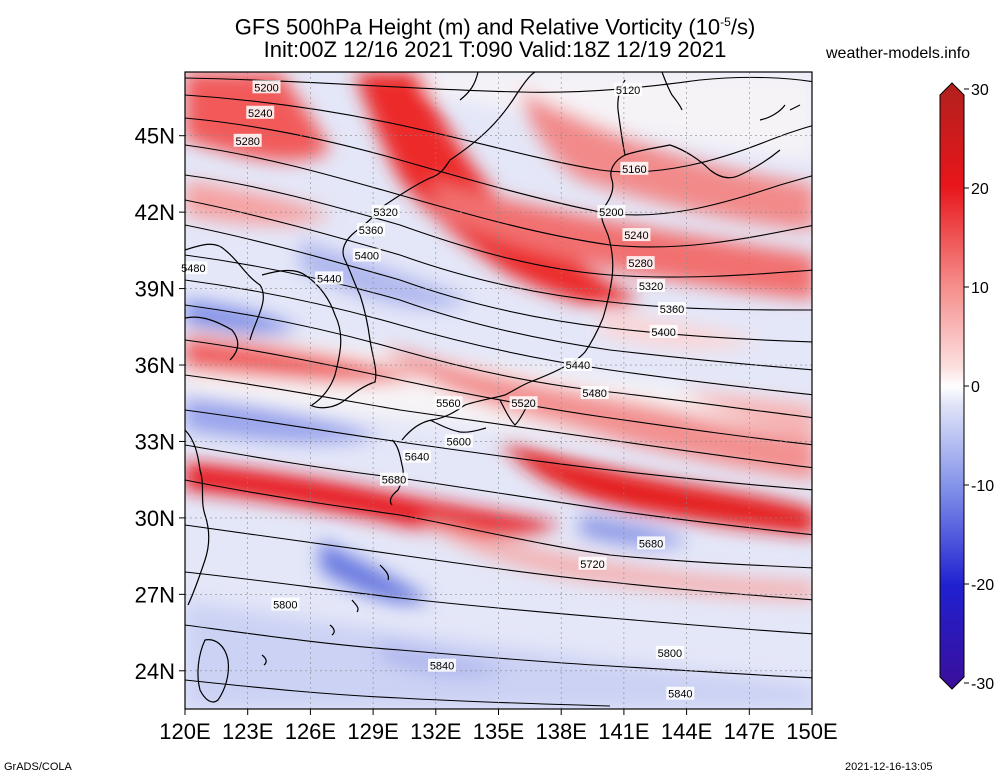  I want to click on contour-label: 5120, so click(628, 89).